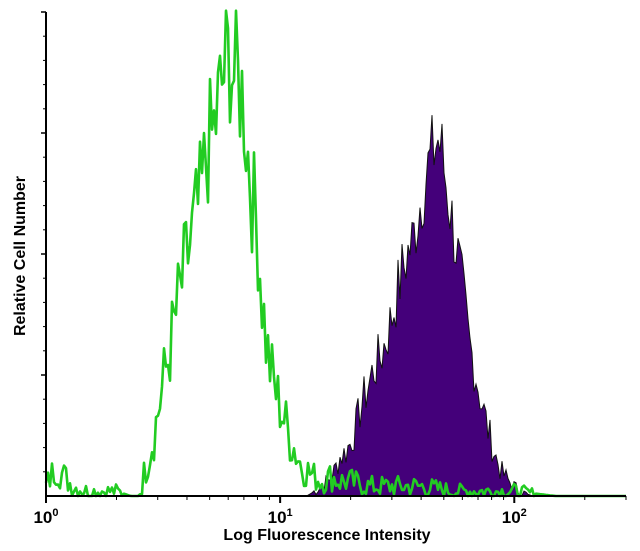  I want to click on x-tick-label: 10¹, so click(280, 517).